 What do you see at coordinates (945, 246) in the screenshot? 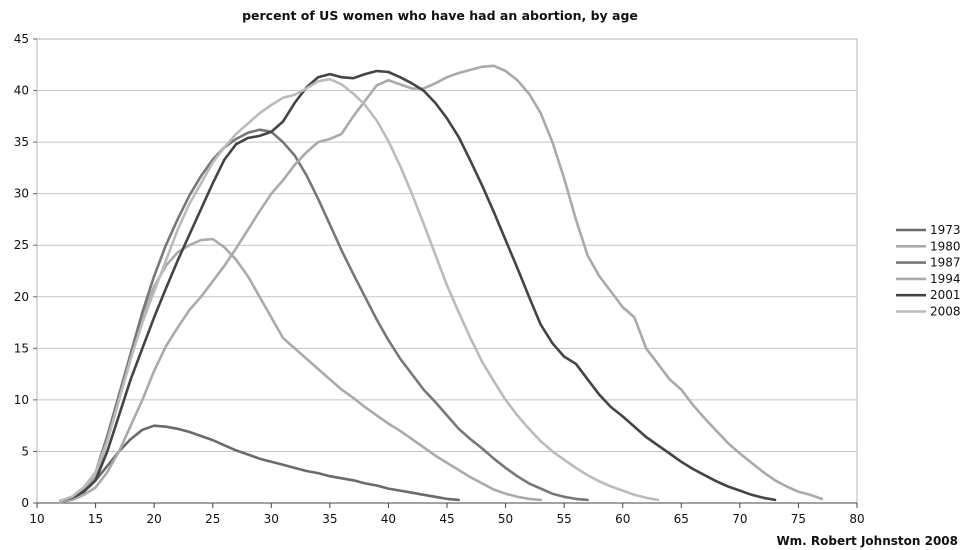
I see `legend-label-1980: 1980` at bounding box center [945, 246].